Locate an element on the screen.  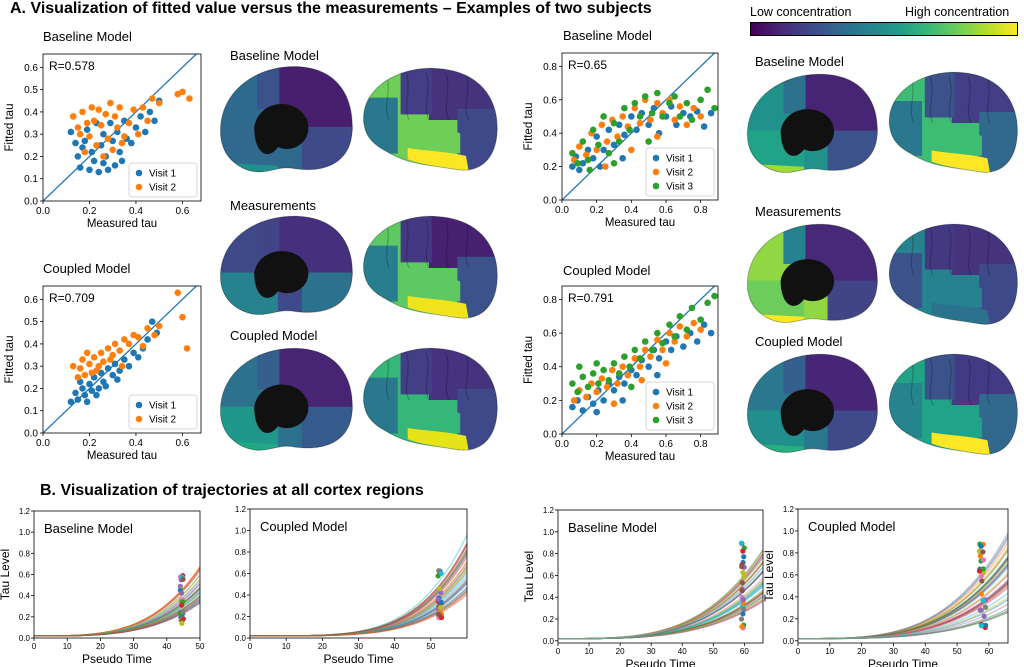
legend-label: Visit 2 is located at coordinates (162, 188).